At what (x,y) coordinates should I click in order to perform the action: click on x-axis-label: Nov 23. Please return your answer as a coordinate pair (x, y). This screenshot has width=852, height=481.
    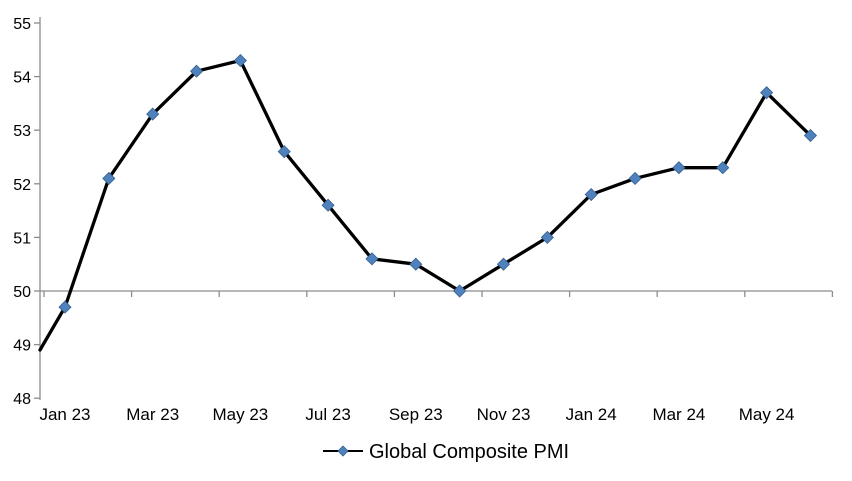
    Looking at the image, I should click on (504, 414).